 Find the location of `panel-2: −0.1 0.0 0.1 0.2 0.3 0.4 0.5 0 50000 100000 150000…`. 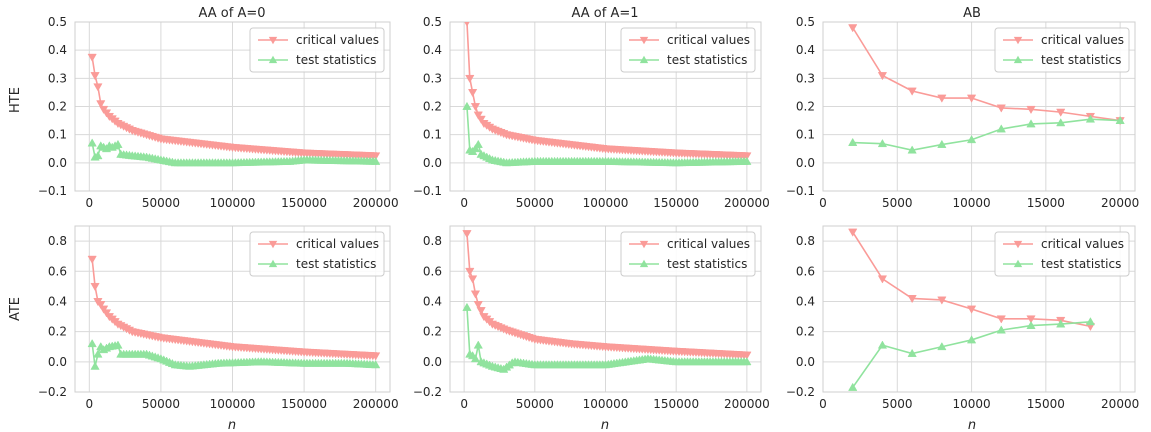

panel-2: −0.1 0.0 0.1 0.2 0.3 0.4 0.5 0 50000 100000 150000… is located at coordinates (591, 112).